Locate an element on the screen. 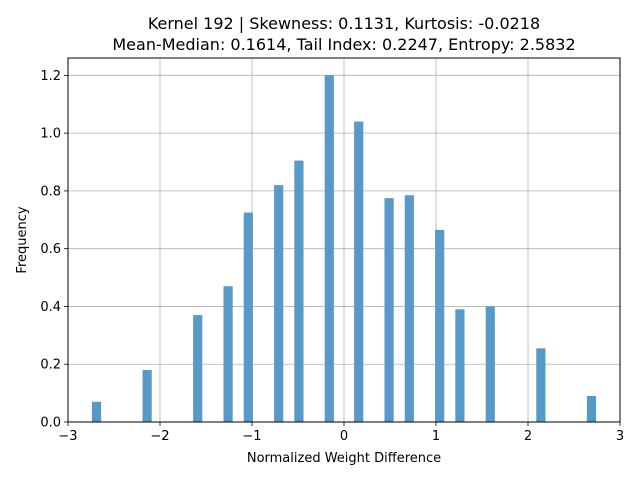 The width and height of the screenshot is (640, 480). y-tick-label: 1.2 is located at coordinates (50, 76).